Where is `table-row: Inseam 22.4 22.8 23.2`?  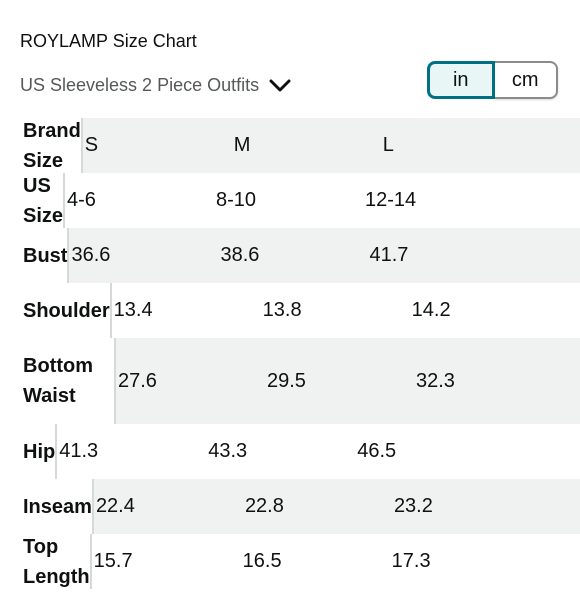
table-row: Inseam 22.4 22.8 23.2 is located at coordinates (290, 506).